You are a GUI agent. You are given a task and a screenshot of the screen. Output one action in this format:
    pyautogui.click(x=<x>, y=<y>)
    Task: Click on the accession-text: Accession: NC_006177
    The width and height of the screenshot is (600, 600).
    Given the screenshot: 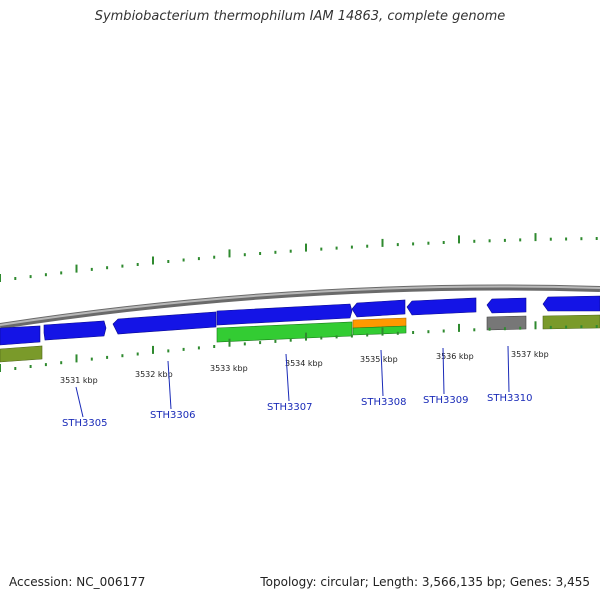 What is the action you would take?
    pyautogui.click(x=77, y=582)
    